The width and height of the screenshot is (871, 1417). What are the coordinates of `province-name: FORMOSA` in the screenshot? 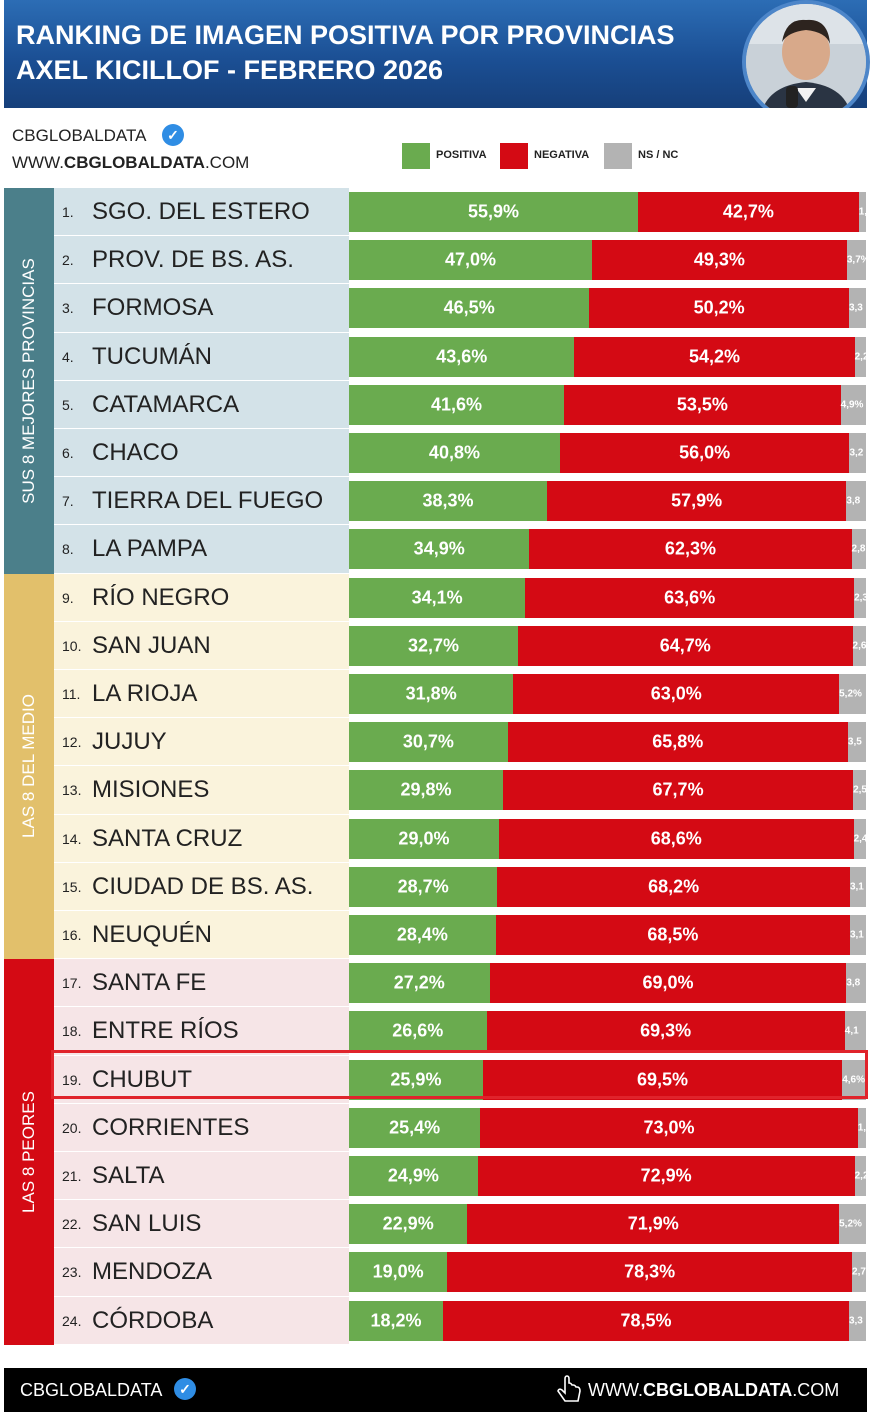 It's located at (153, 308).